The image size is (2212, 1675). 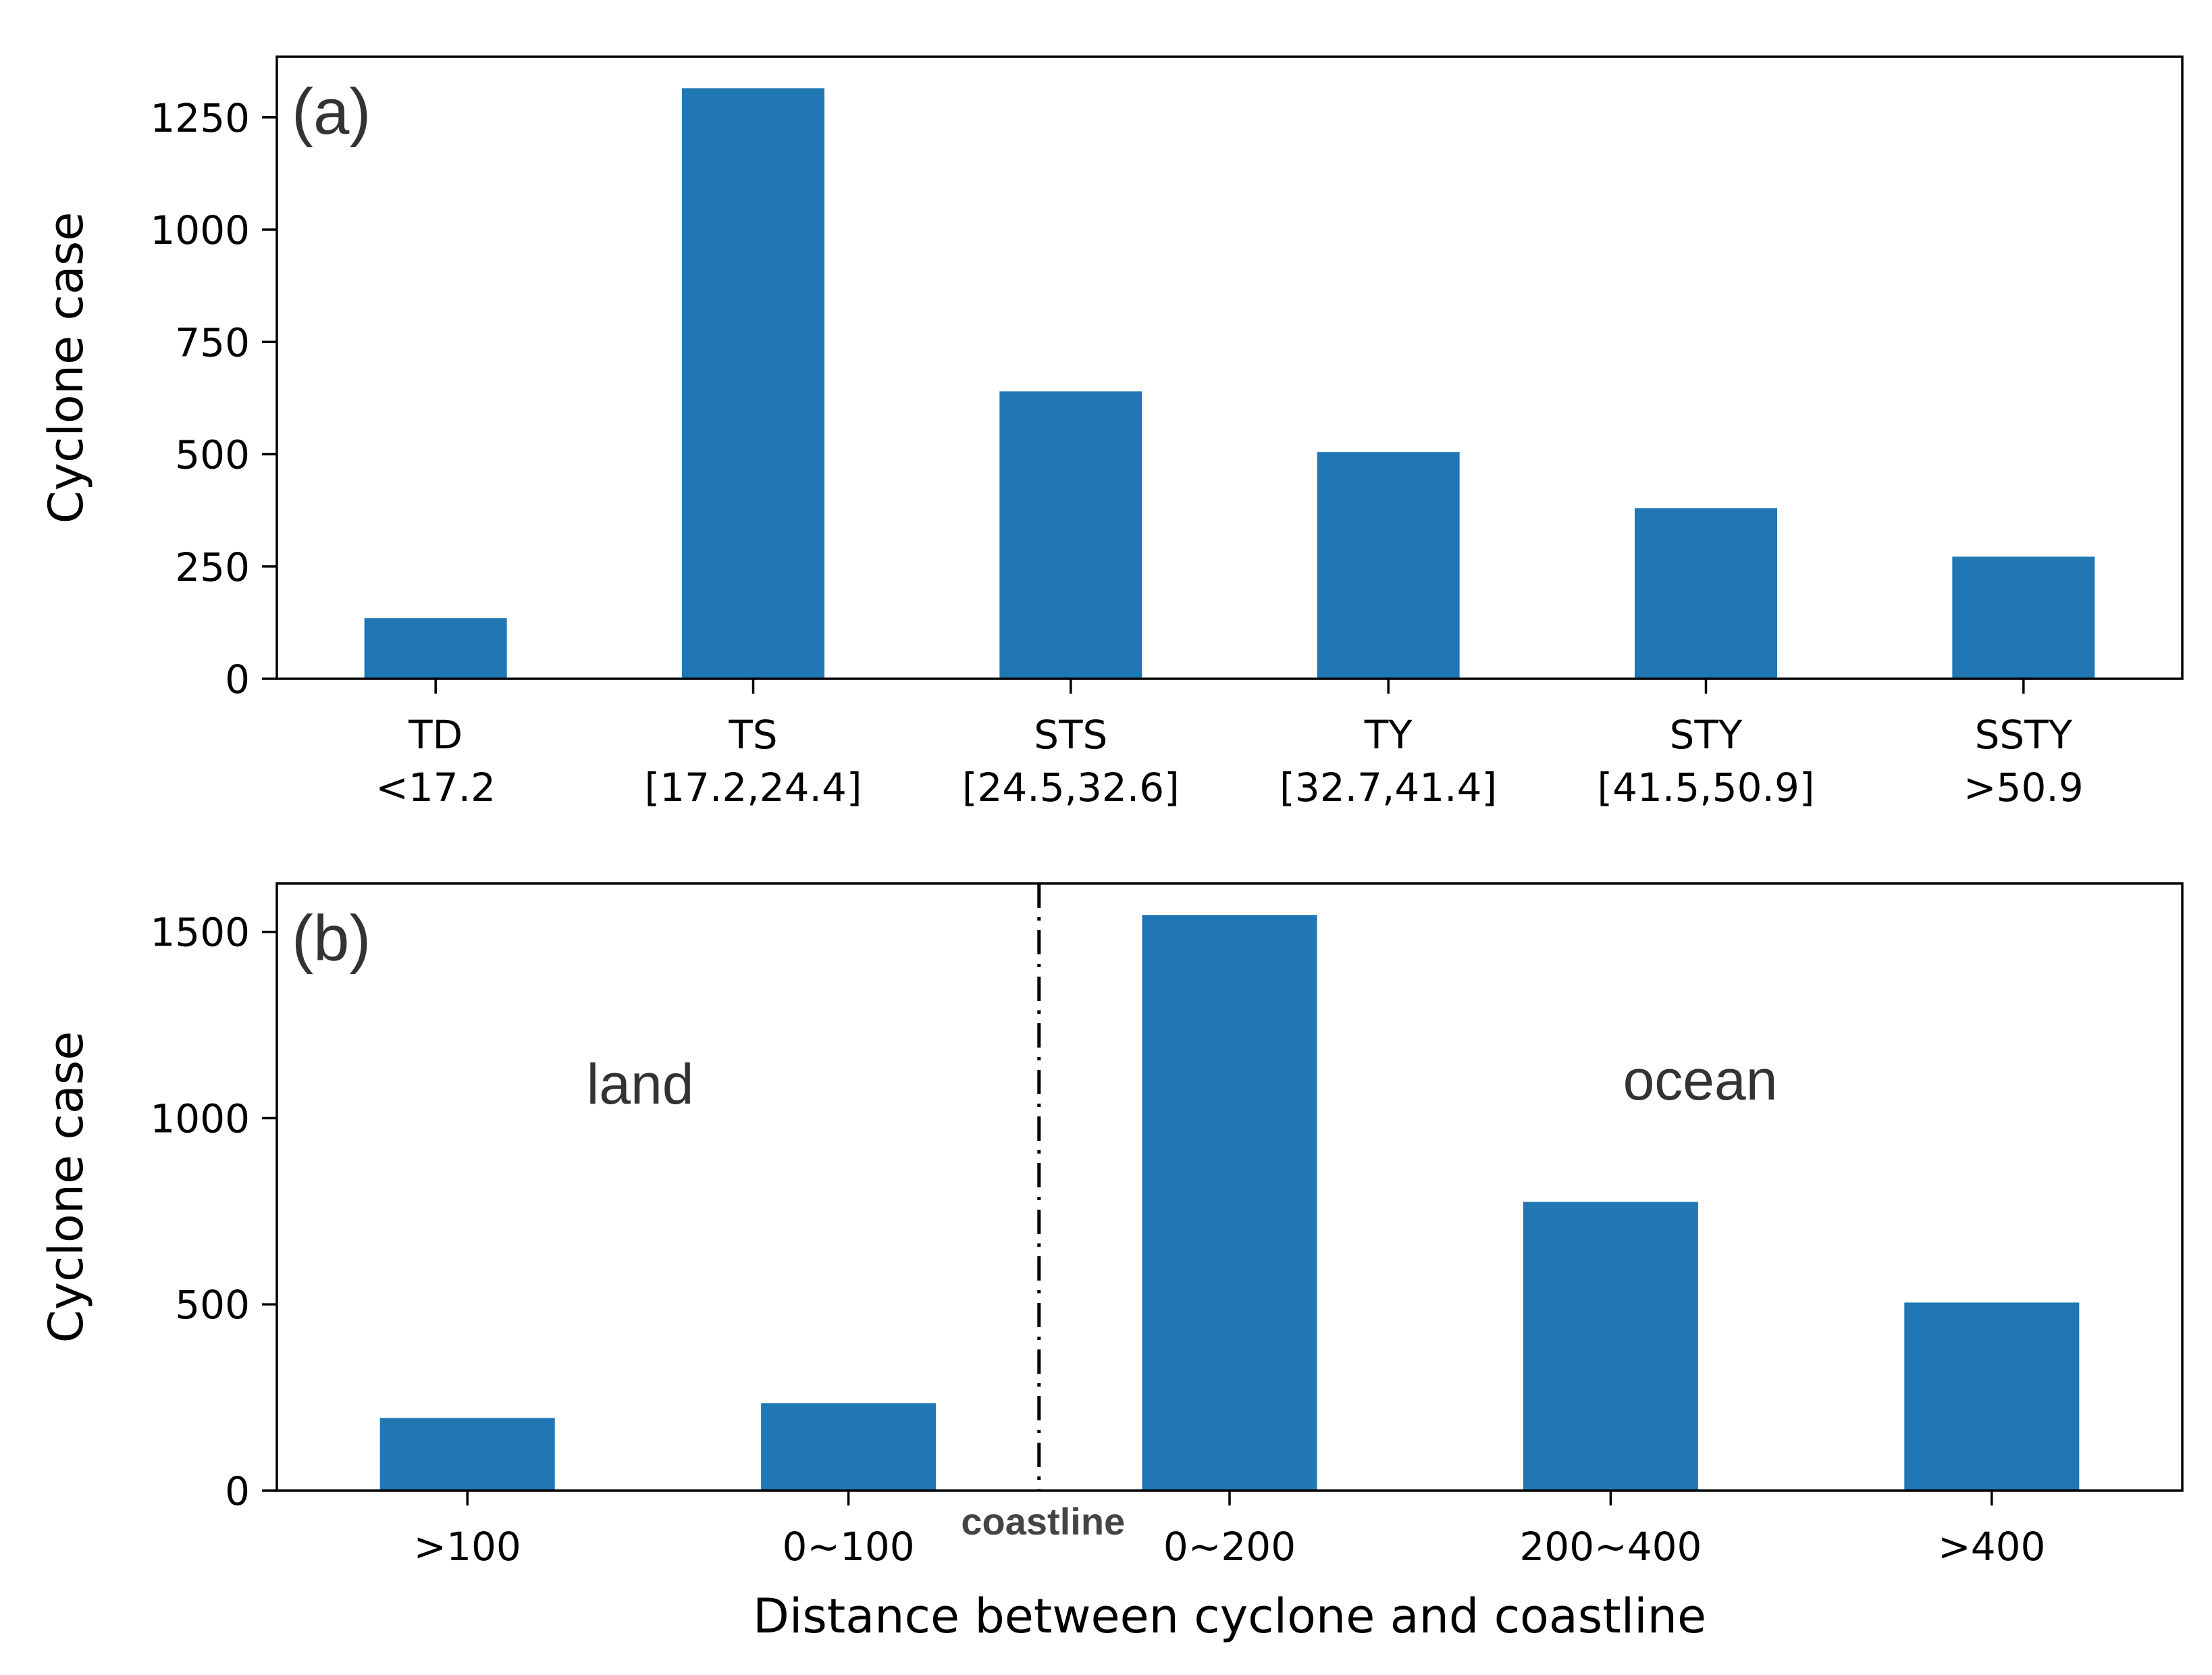 What do you see at coordinates (1388, 735) in the screenshot?
I see `xtick-label-a: TY` at bounding box center [1388, 735].